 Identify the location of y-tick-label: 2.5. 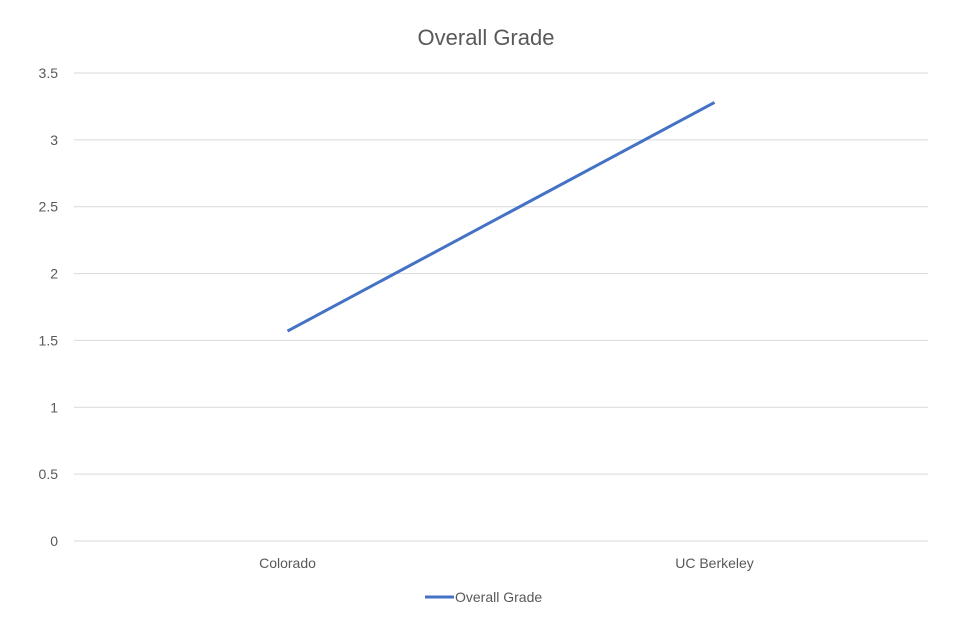
(49, 207).